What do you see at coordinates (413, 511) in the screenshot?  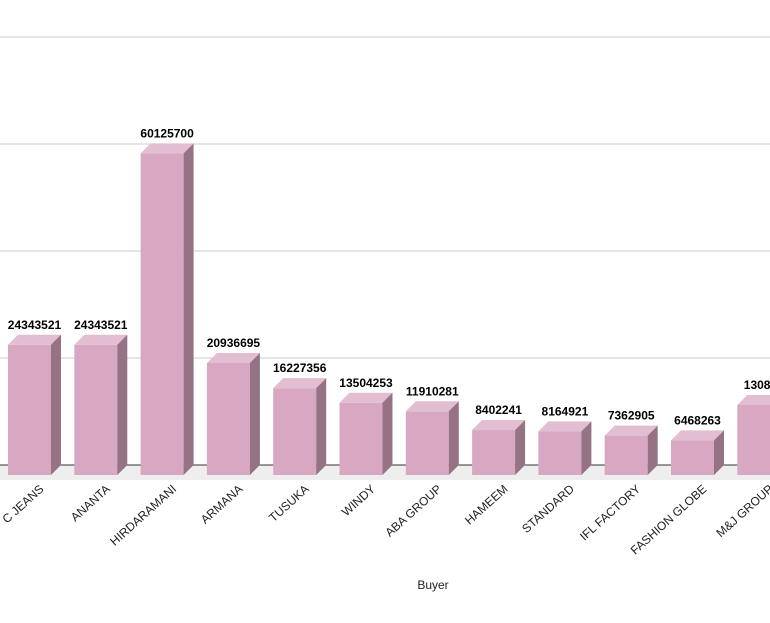 I see `x-tick-label: ABA GROUP` at bounding box center [413, 511].